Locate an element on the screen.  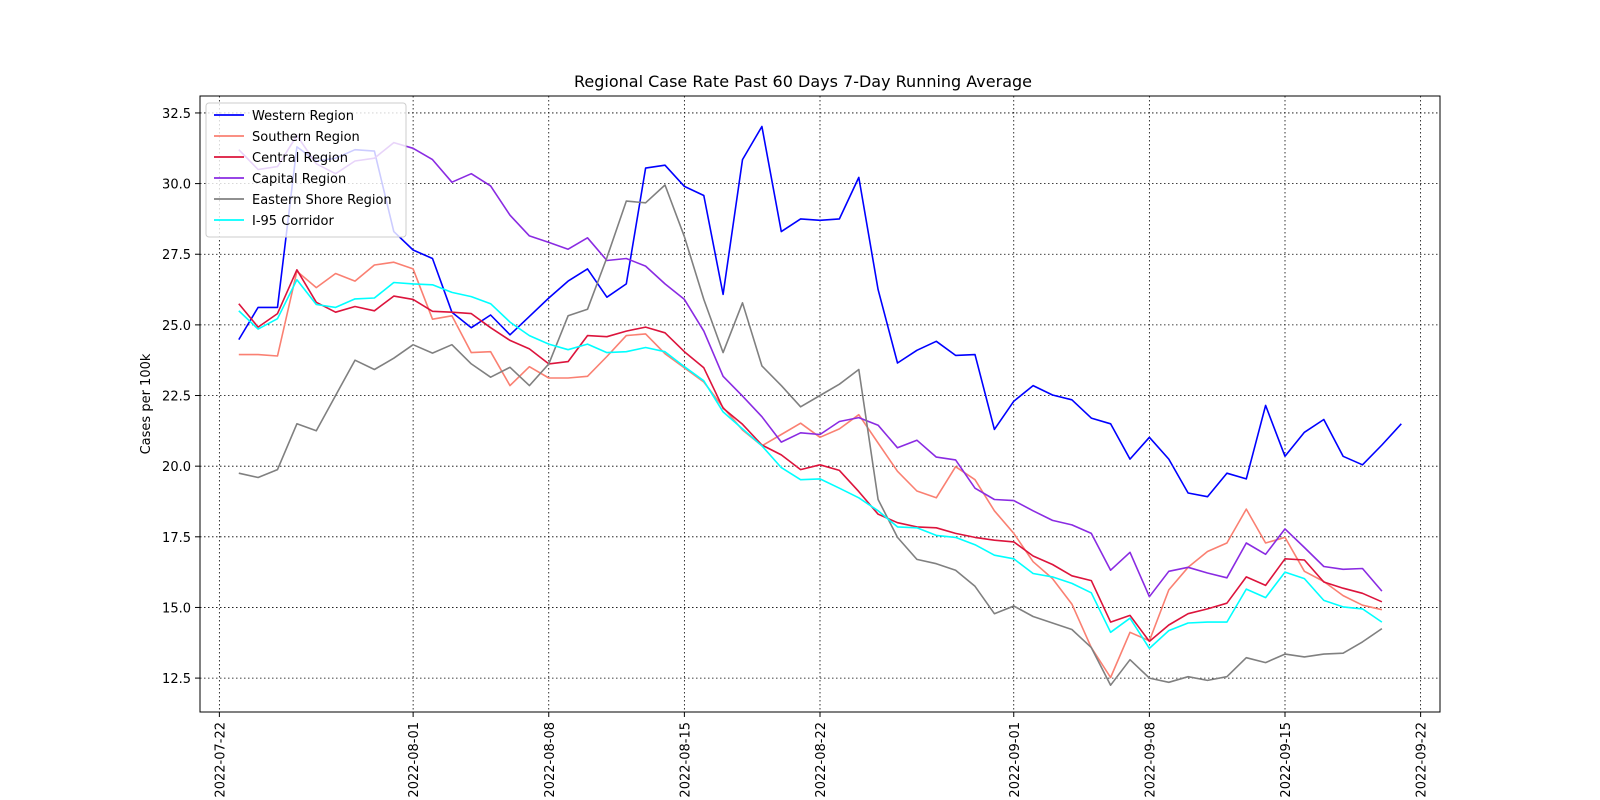
legend-label-southern-region: Southern Region is located at coordinates (306, 137).